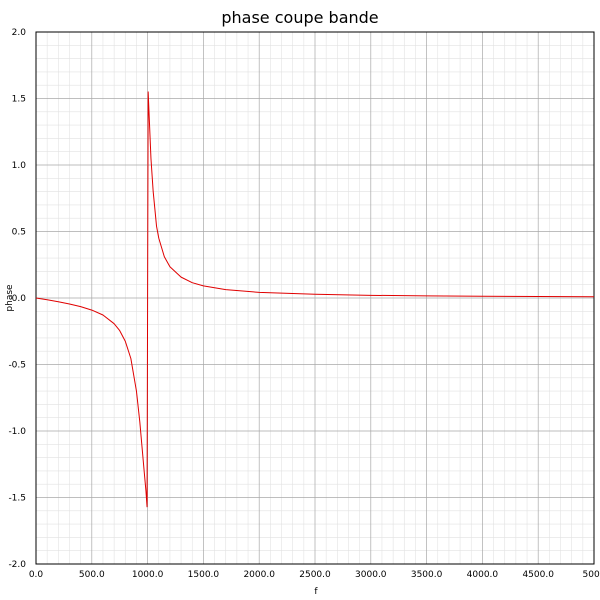 This screenshot has height=600, width=600. I want to click on y-tick-label: 2.0, so click(19, 33).